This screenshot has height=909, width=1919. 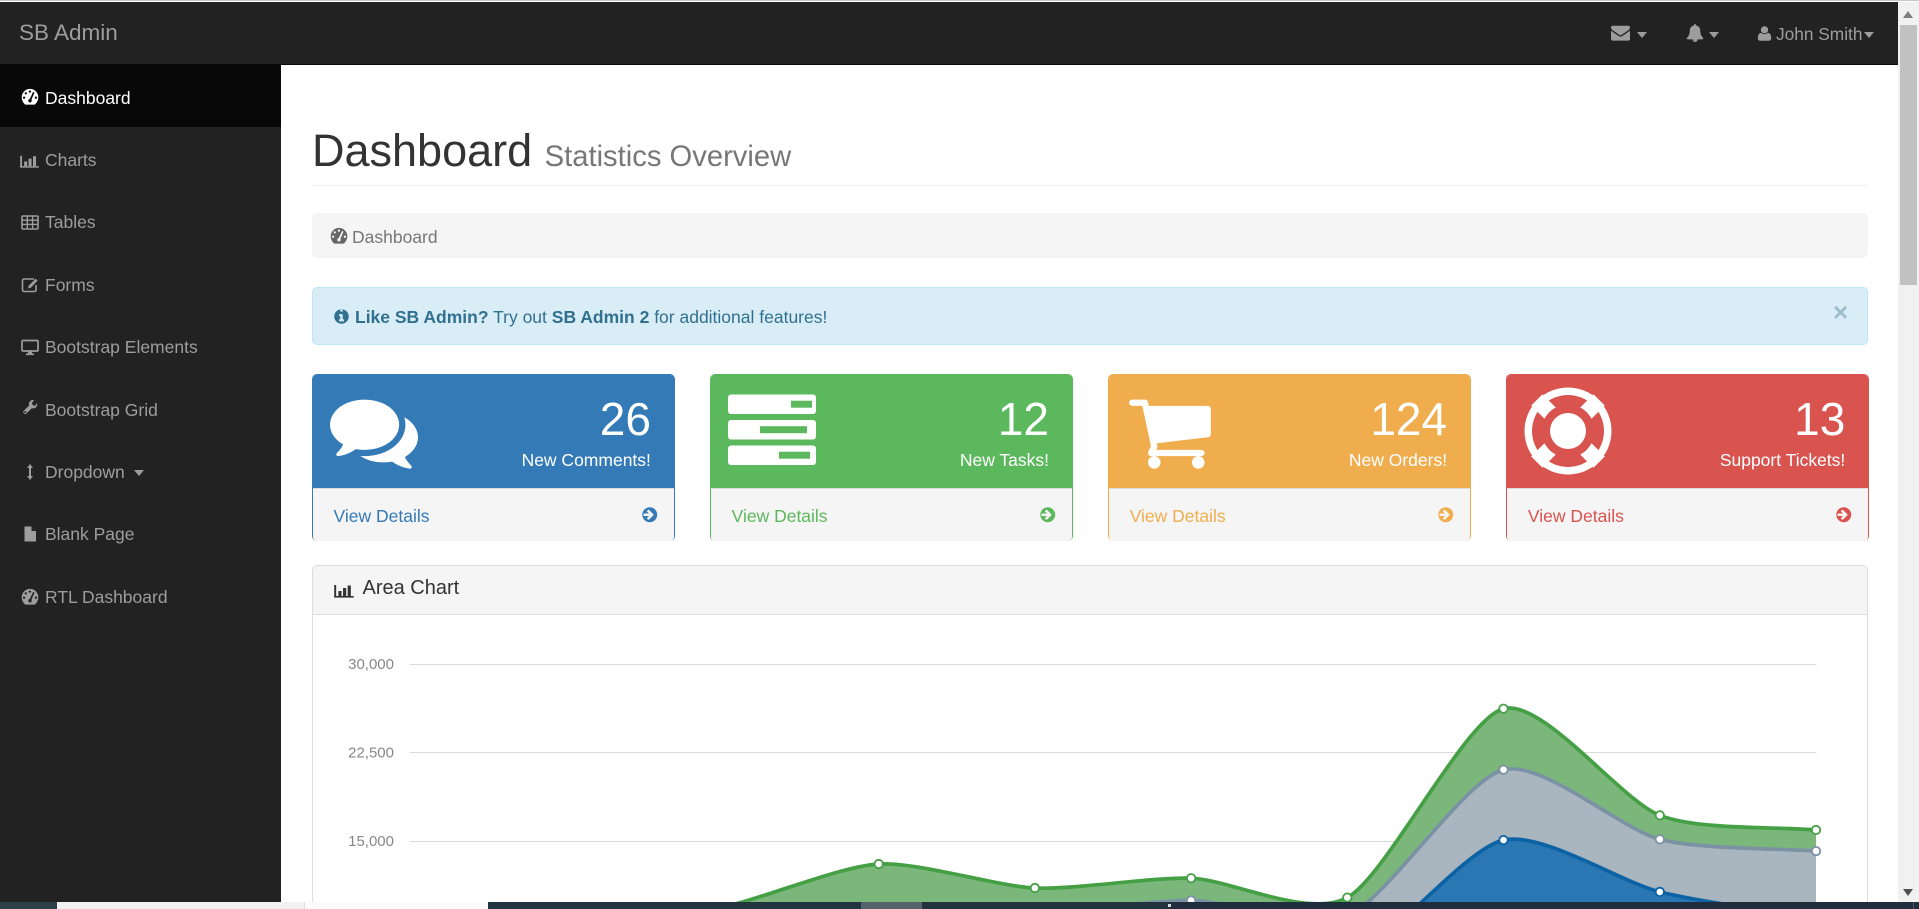 I want to click on svg-text: 22,500, so click(x=371, y=753).